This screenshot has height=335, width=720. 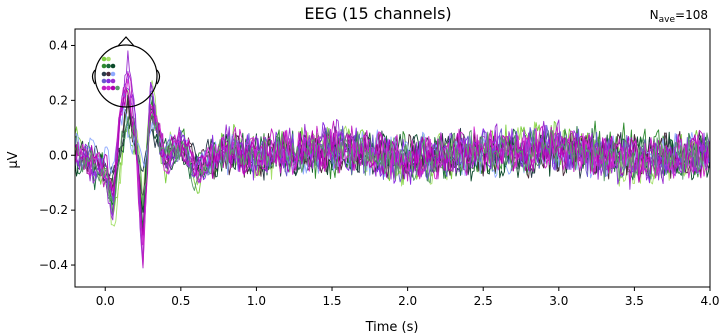 I want to click on y-tick-label: −0.4, so click(x=53, y=265).